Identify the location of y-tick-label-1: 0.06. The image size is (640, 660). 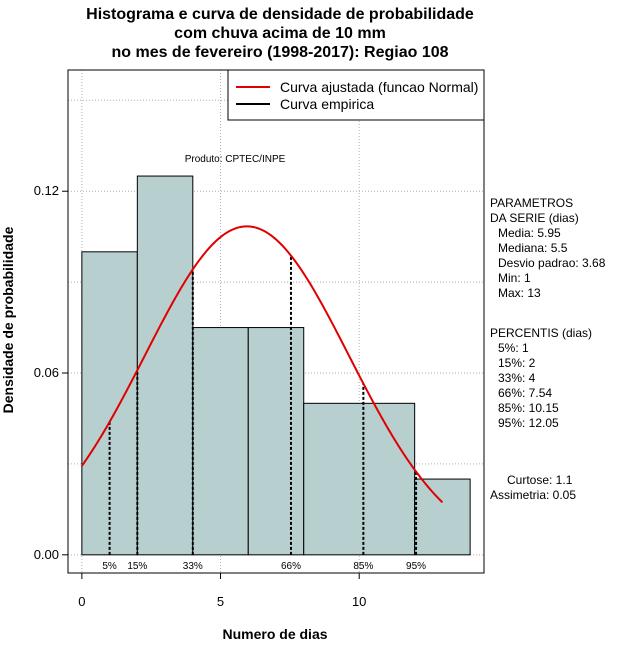
(46, 372).